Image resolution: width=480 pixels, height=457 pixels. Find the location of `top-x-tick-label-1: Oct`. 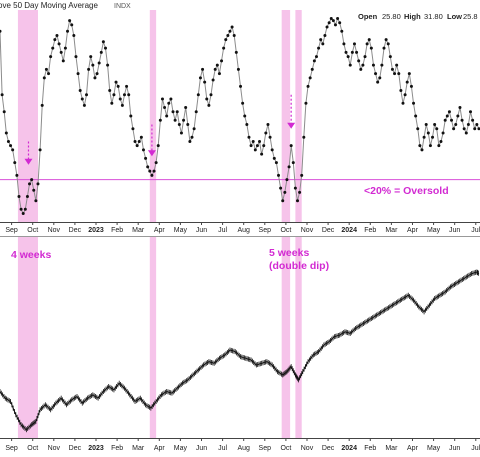

top-x-tick-label-1: Oct is located at coordinates (32, 230).